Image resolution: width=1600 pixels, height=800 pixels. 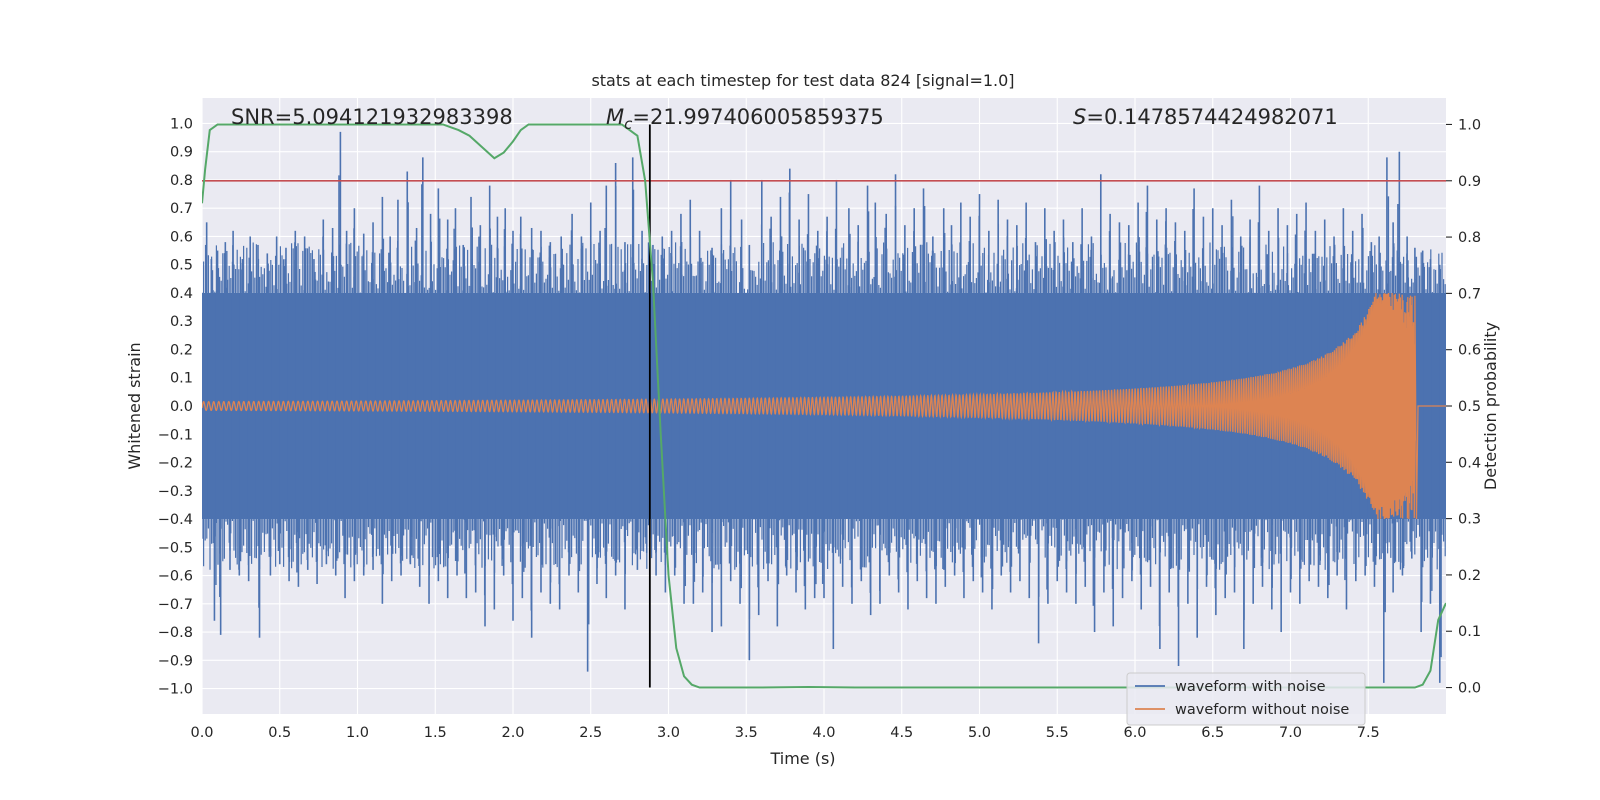 What do you see at coordinates (1469, 520) in the screenshot?
I see `y2-tick-label: 0.3` at bounding box center [1469, 520].